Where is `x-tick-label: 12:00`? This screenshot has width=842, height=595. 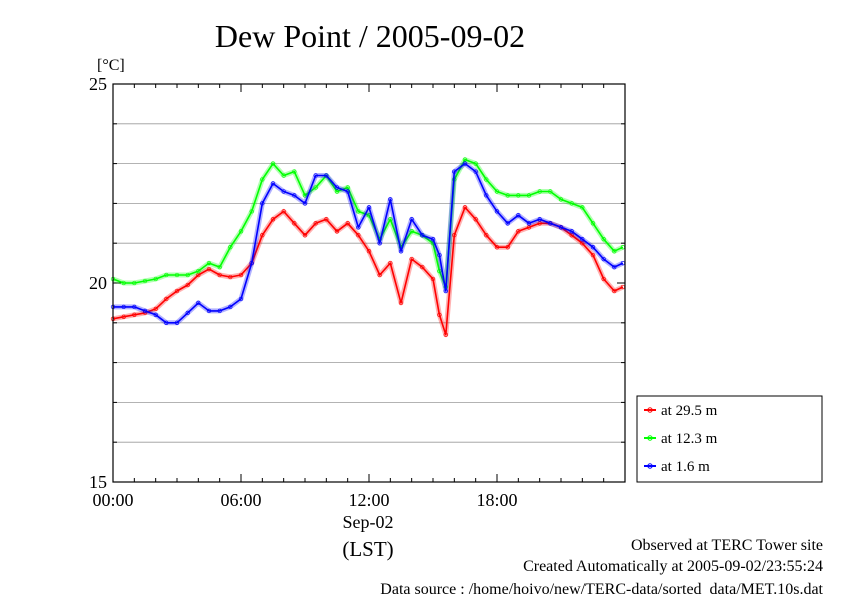
x-tick-label: 12:00 is located at coordinates (368, 500).